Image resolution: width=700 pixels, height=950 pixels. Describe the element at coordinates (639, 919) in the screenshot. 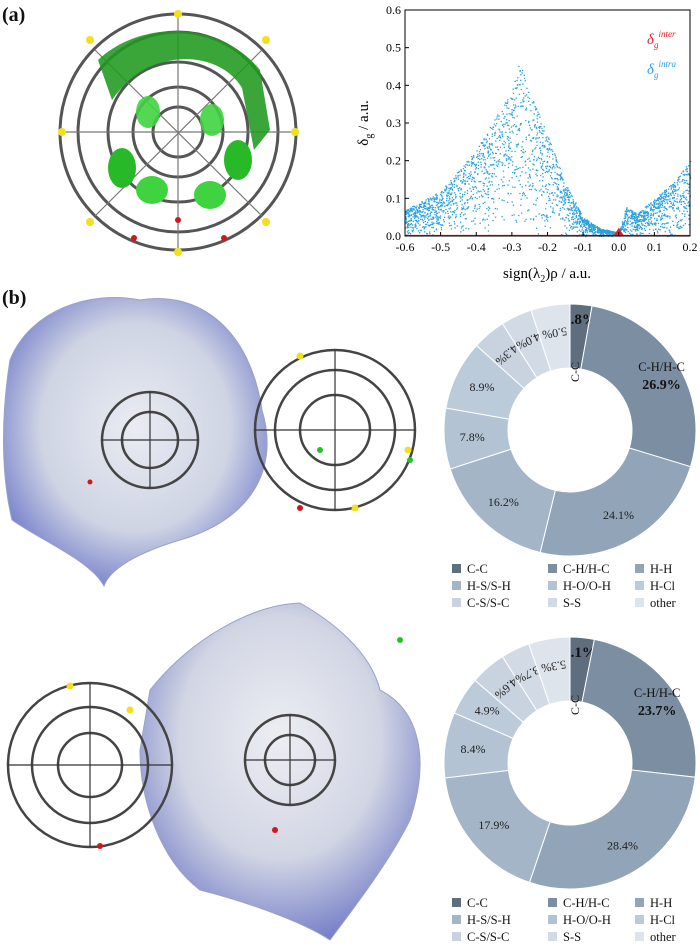

I see `legend-swatch` at that location.